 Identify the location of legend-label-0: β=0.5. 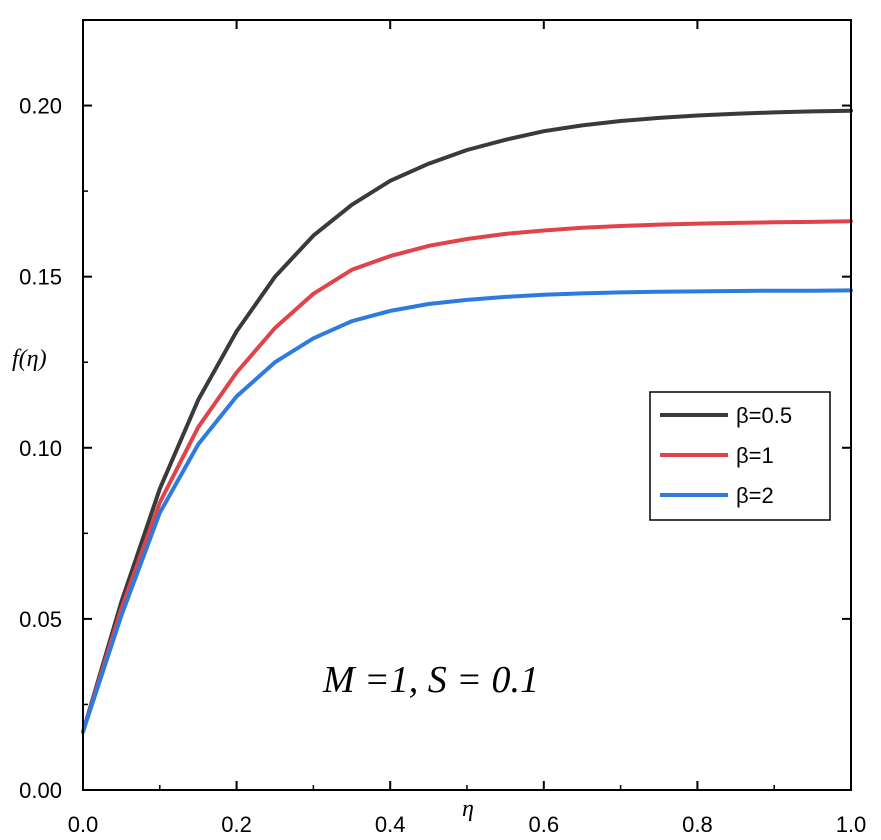
(764, 415).